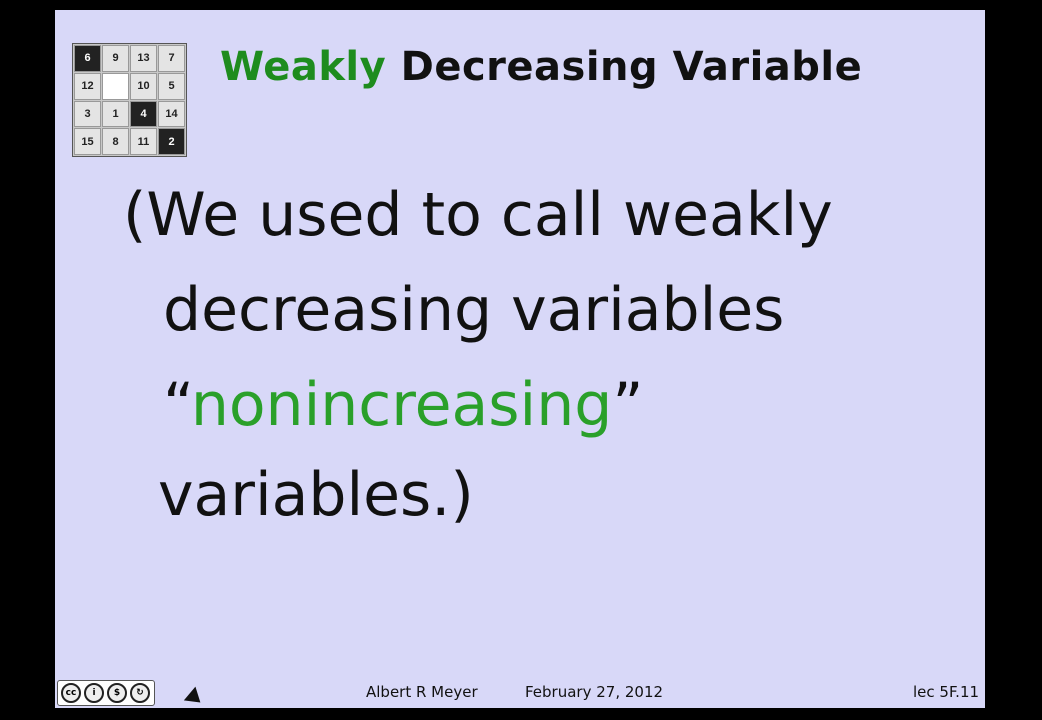 This screenshot has width=1042, height=720. What do you see at coordinates (106, 693) in the screenshot?
I see `creative-commons-badge: cc i $ ↻` at bounding box center [106, 693].